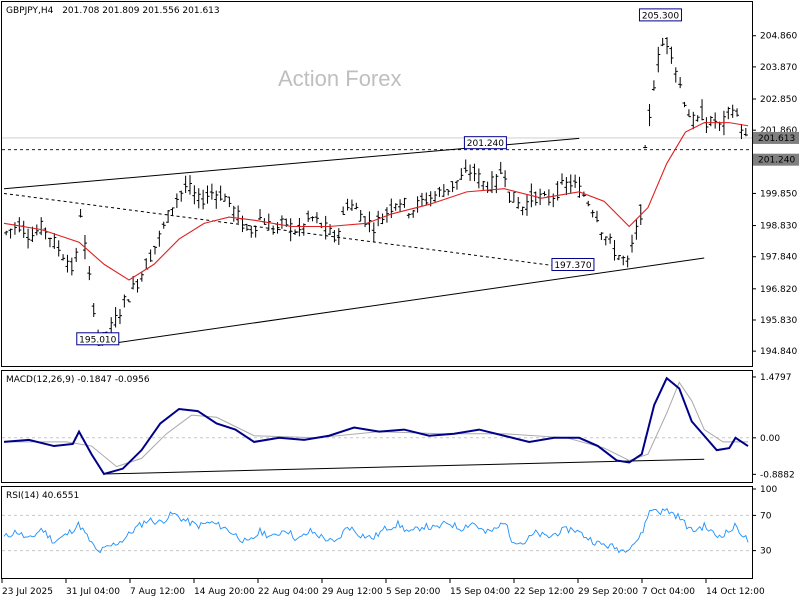  I want to click on annotation-label-3: 195.010, so click(97, 340).